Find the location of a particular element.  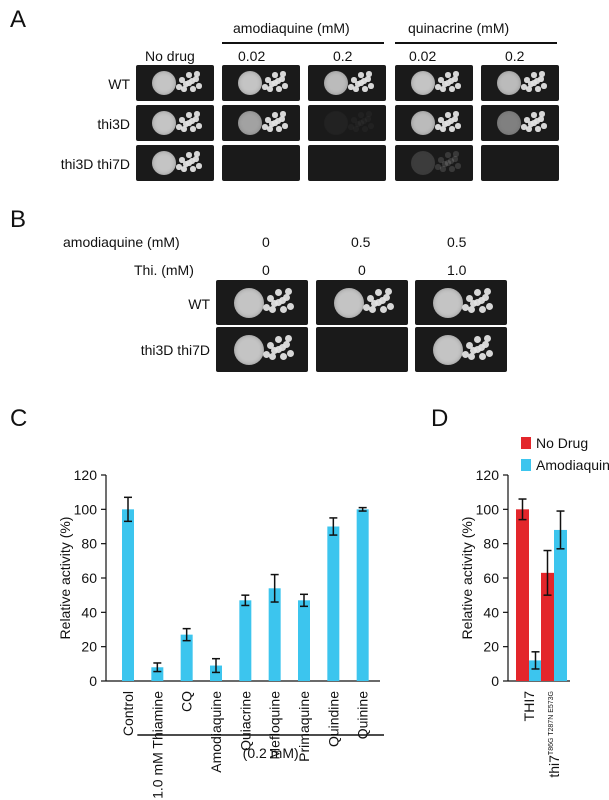

amodiaquine-header: amodiaquine (mM) is located at coordinates (291, 28).